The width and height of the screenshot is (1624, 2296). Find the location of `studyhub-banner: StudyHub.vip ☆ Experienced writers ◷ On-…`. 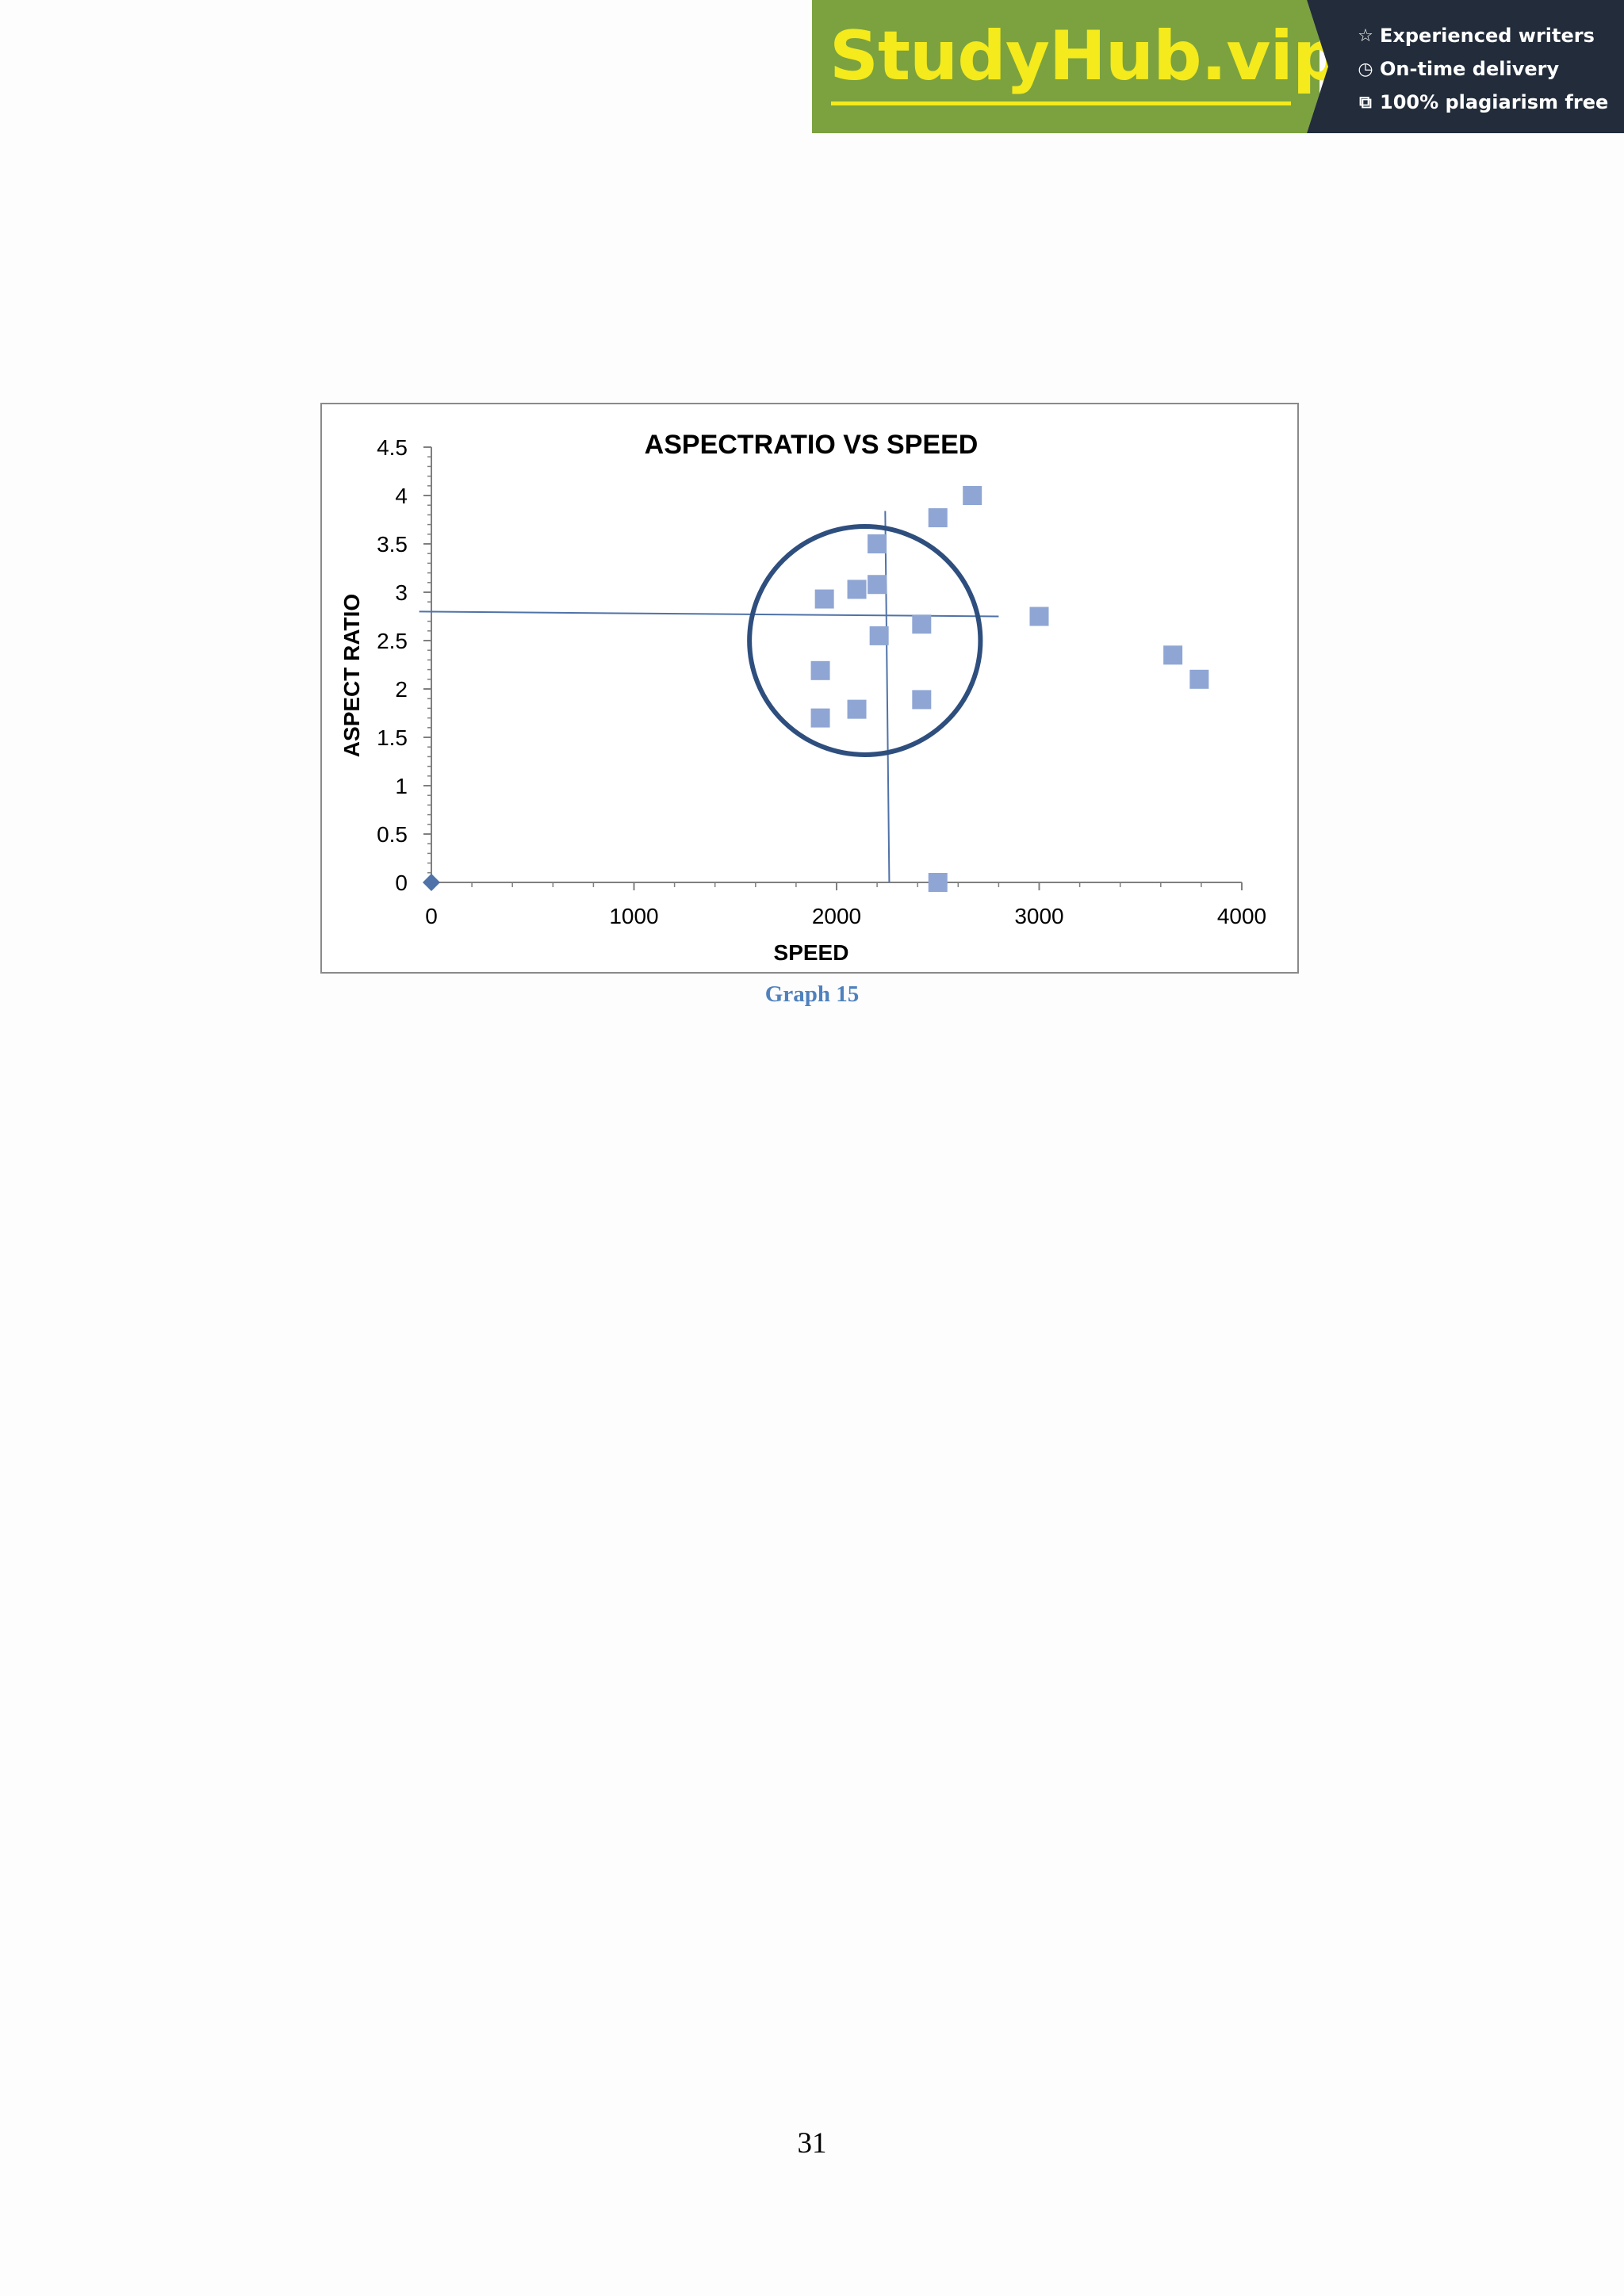

studyhub-banner: StudyHub.vip ☆ Experienced writers ◷ On-… is located at coordinates (1218, 67).